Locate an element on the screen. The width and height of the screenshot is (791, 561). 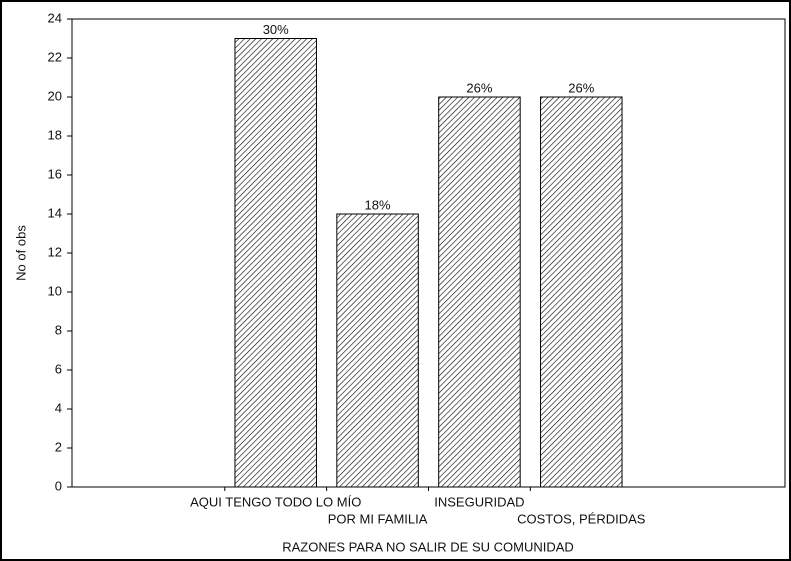
y-tick-label: 16 is located at coordinates (55, 173).